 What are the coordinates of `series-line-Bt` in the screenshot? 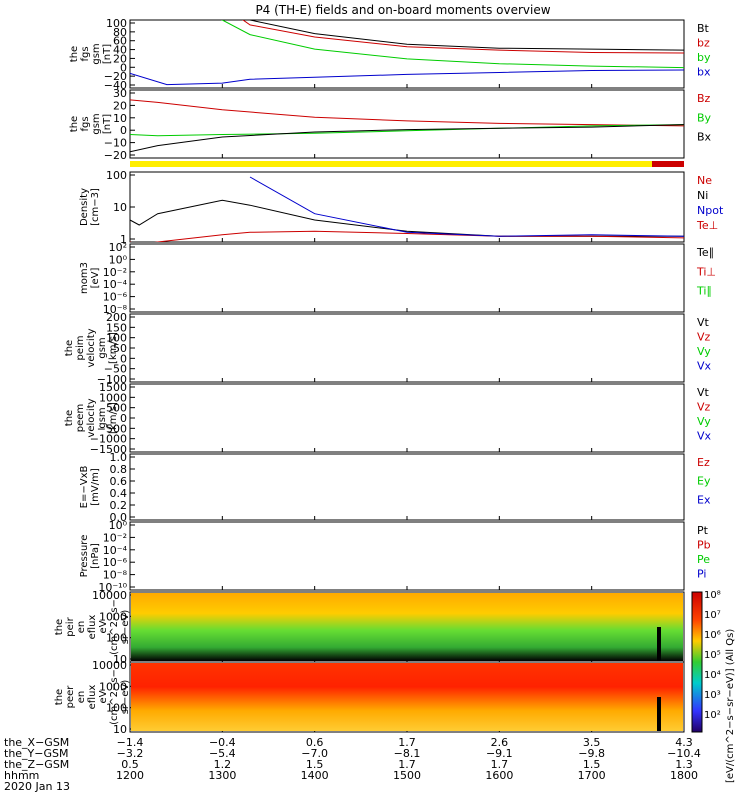 It's located at (466, 35).